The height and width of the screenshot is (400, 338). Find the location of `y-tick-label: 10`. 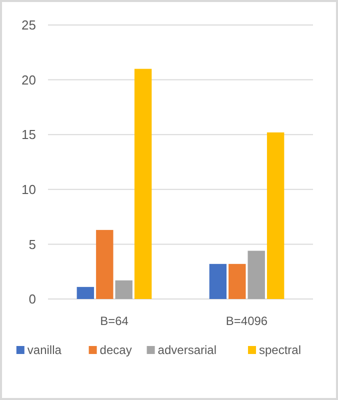

y-tick-label: 10 is located at coordinates (29, 189).